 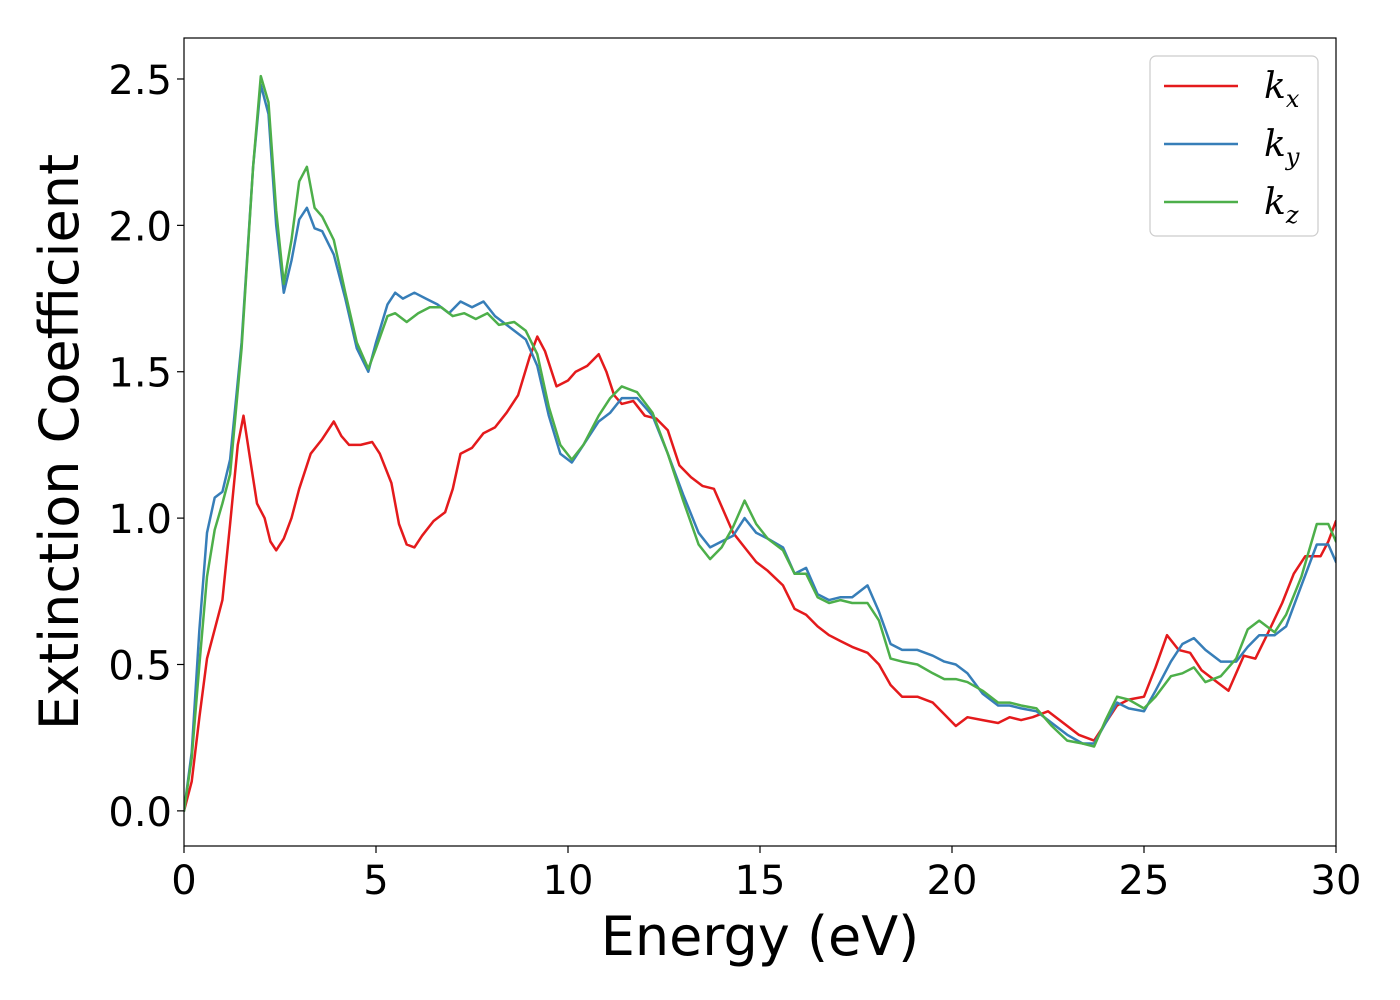 I want to click on y-tick-label: 1.0, so click(x=140, y=520).